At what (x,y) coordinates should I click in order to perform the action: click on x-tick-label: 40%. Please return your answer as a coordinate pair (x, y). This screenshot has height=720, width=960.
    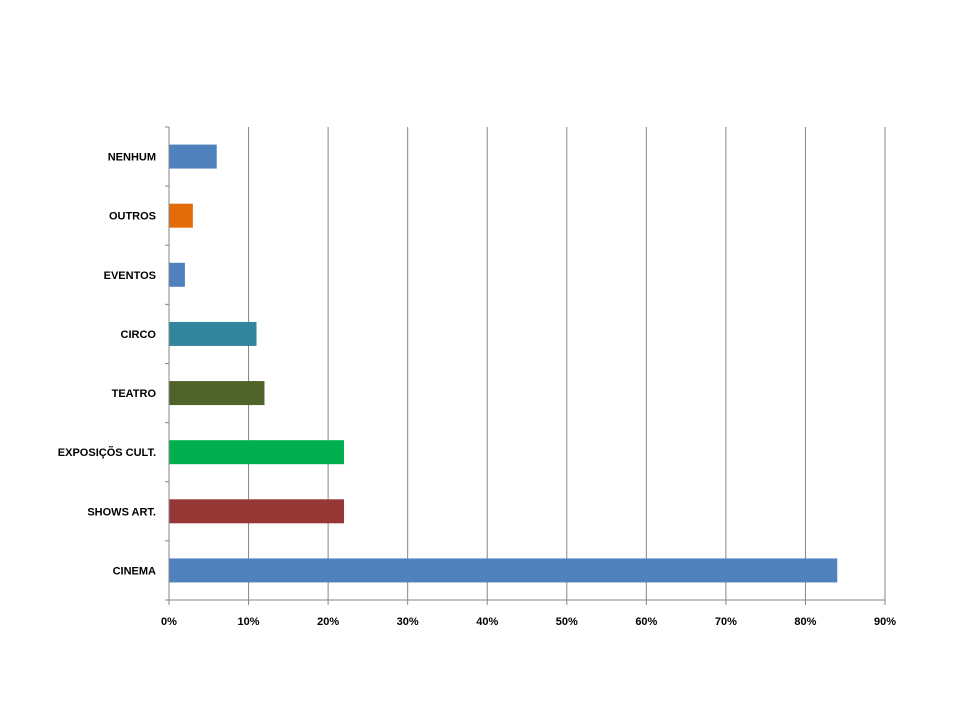
    Looking at the image, I should click on (487, 622).